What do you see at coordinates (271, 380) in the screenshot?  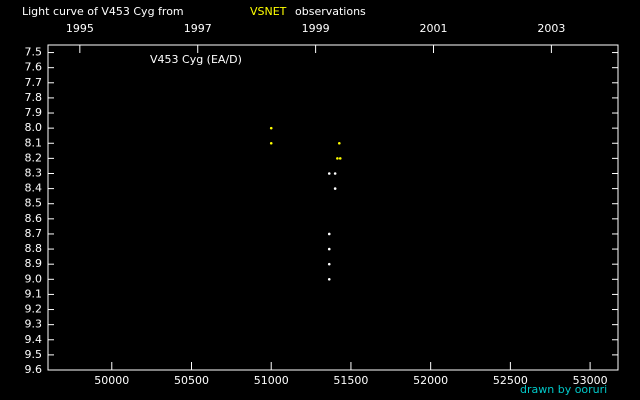 I see `x-tick-label: 51000` at bounding box center [271, 380].